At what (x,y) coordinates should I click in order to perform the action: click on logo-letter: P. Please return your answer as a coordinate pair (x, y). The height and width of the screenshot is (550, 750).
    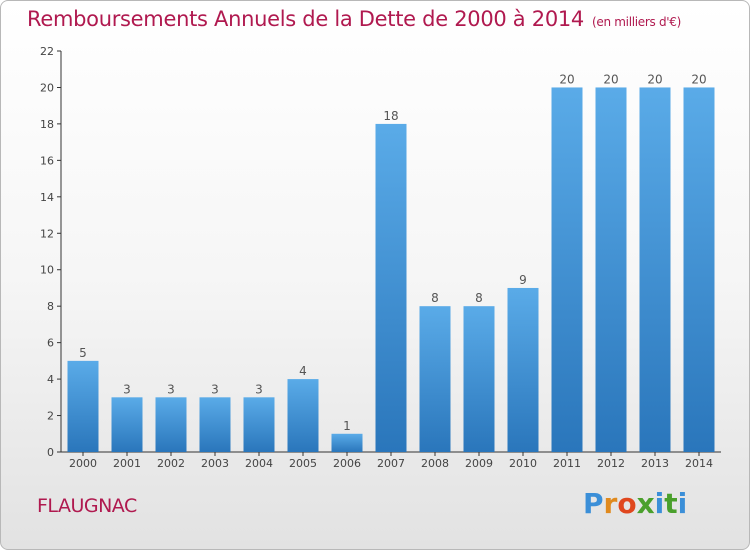
    Looking at the image, I should click on (593, 503).